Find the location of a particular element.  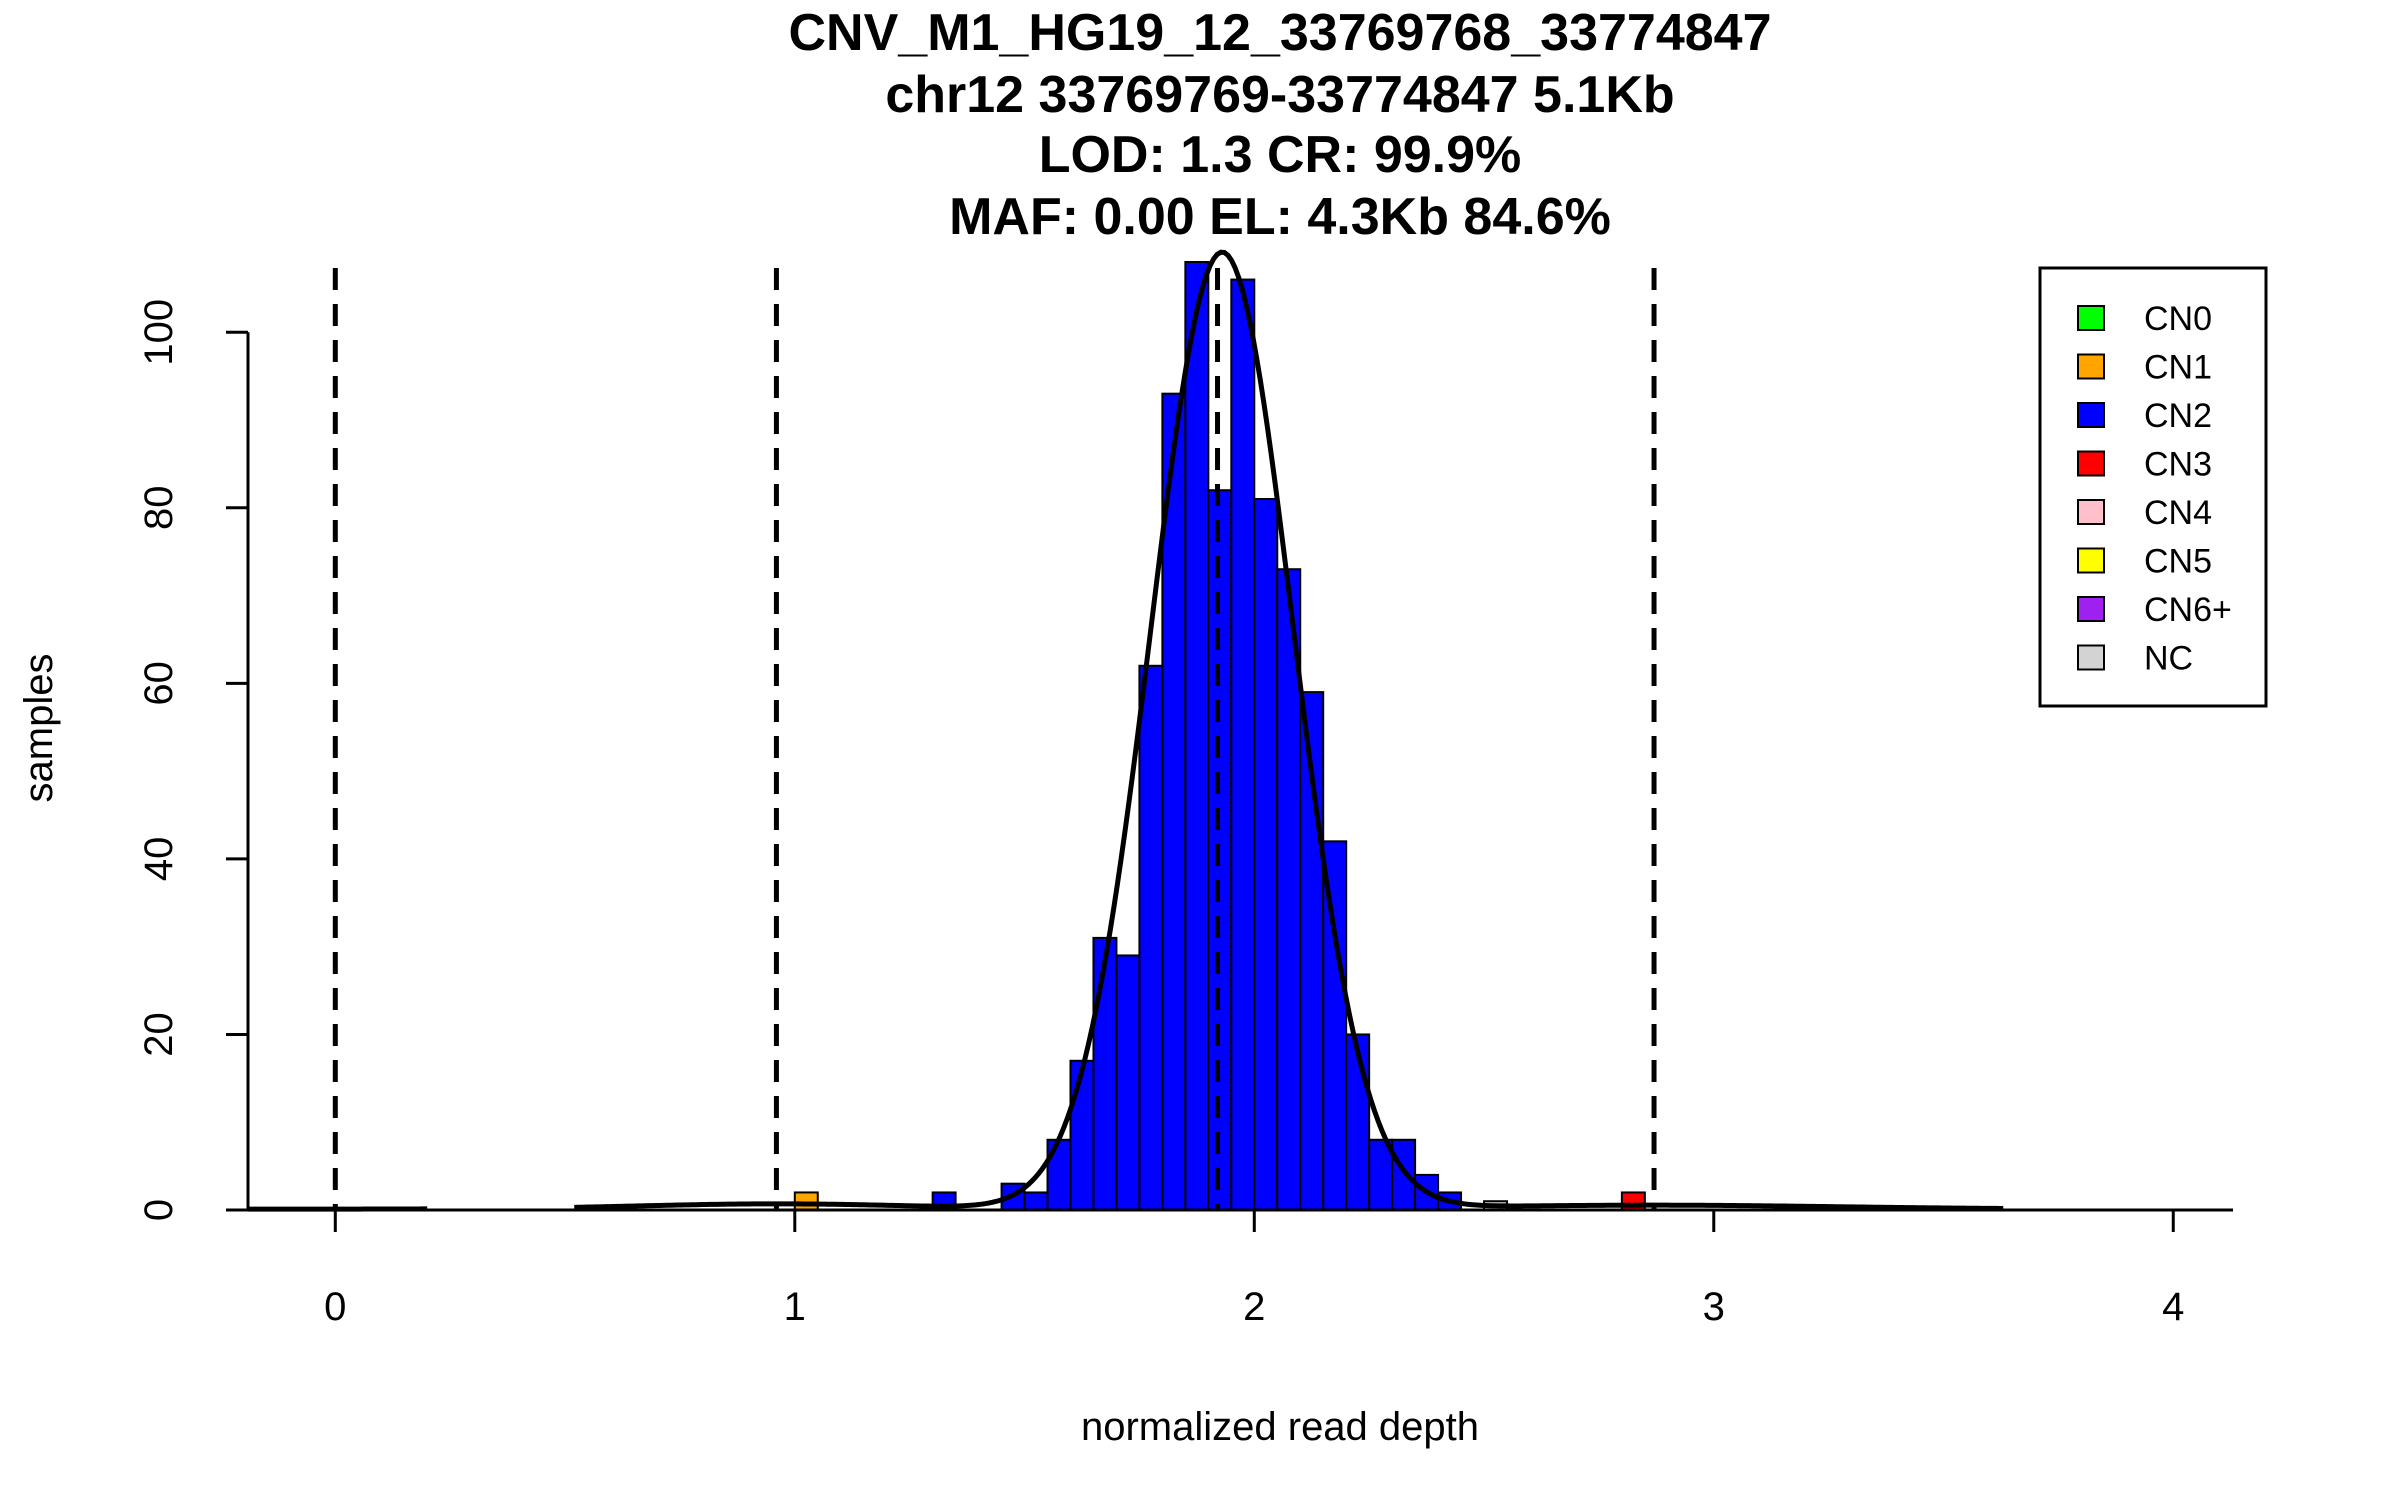

title-line-1: CNV_M1_HG19_12_33769768_33774847 is located at coordinates (1279, 33).